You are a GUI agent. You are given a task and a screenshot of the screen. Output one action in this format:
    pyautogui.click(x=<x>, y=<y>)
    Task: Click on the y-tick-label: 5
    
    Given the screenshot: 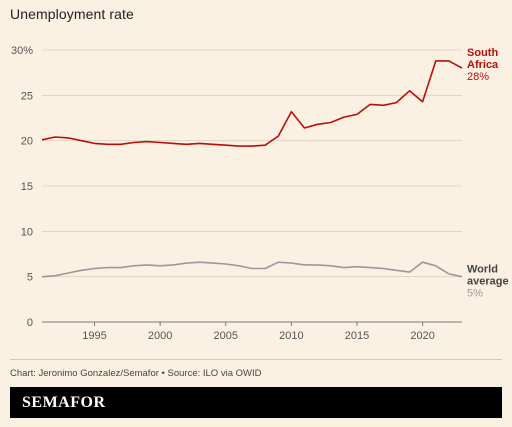 What is the action you would take?
    pyautogui.click(x=30, y=278)
    